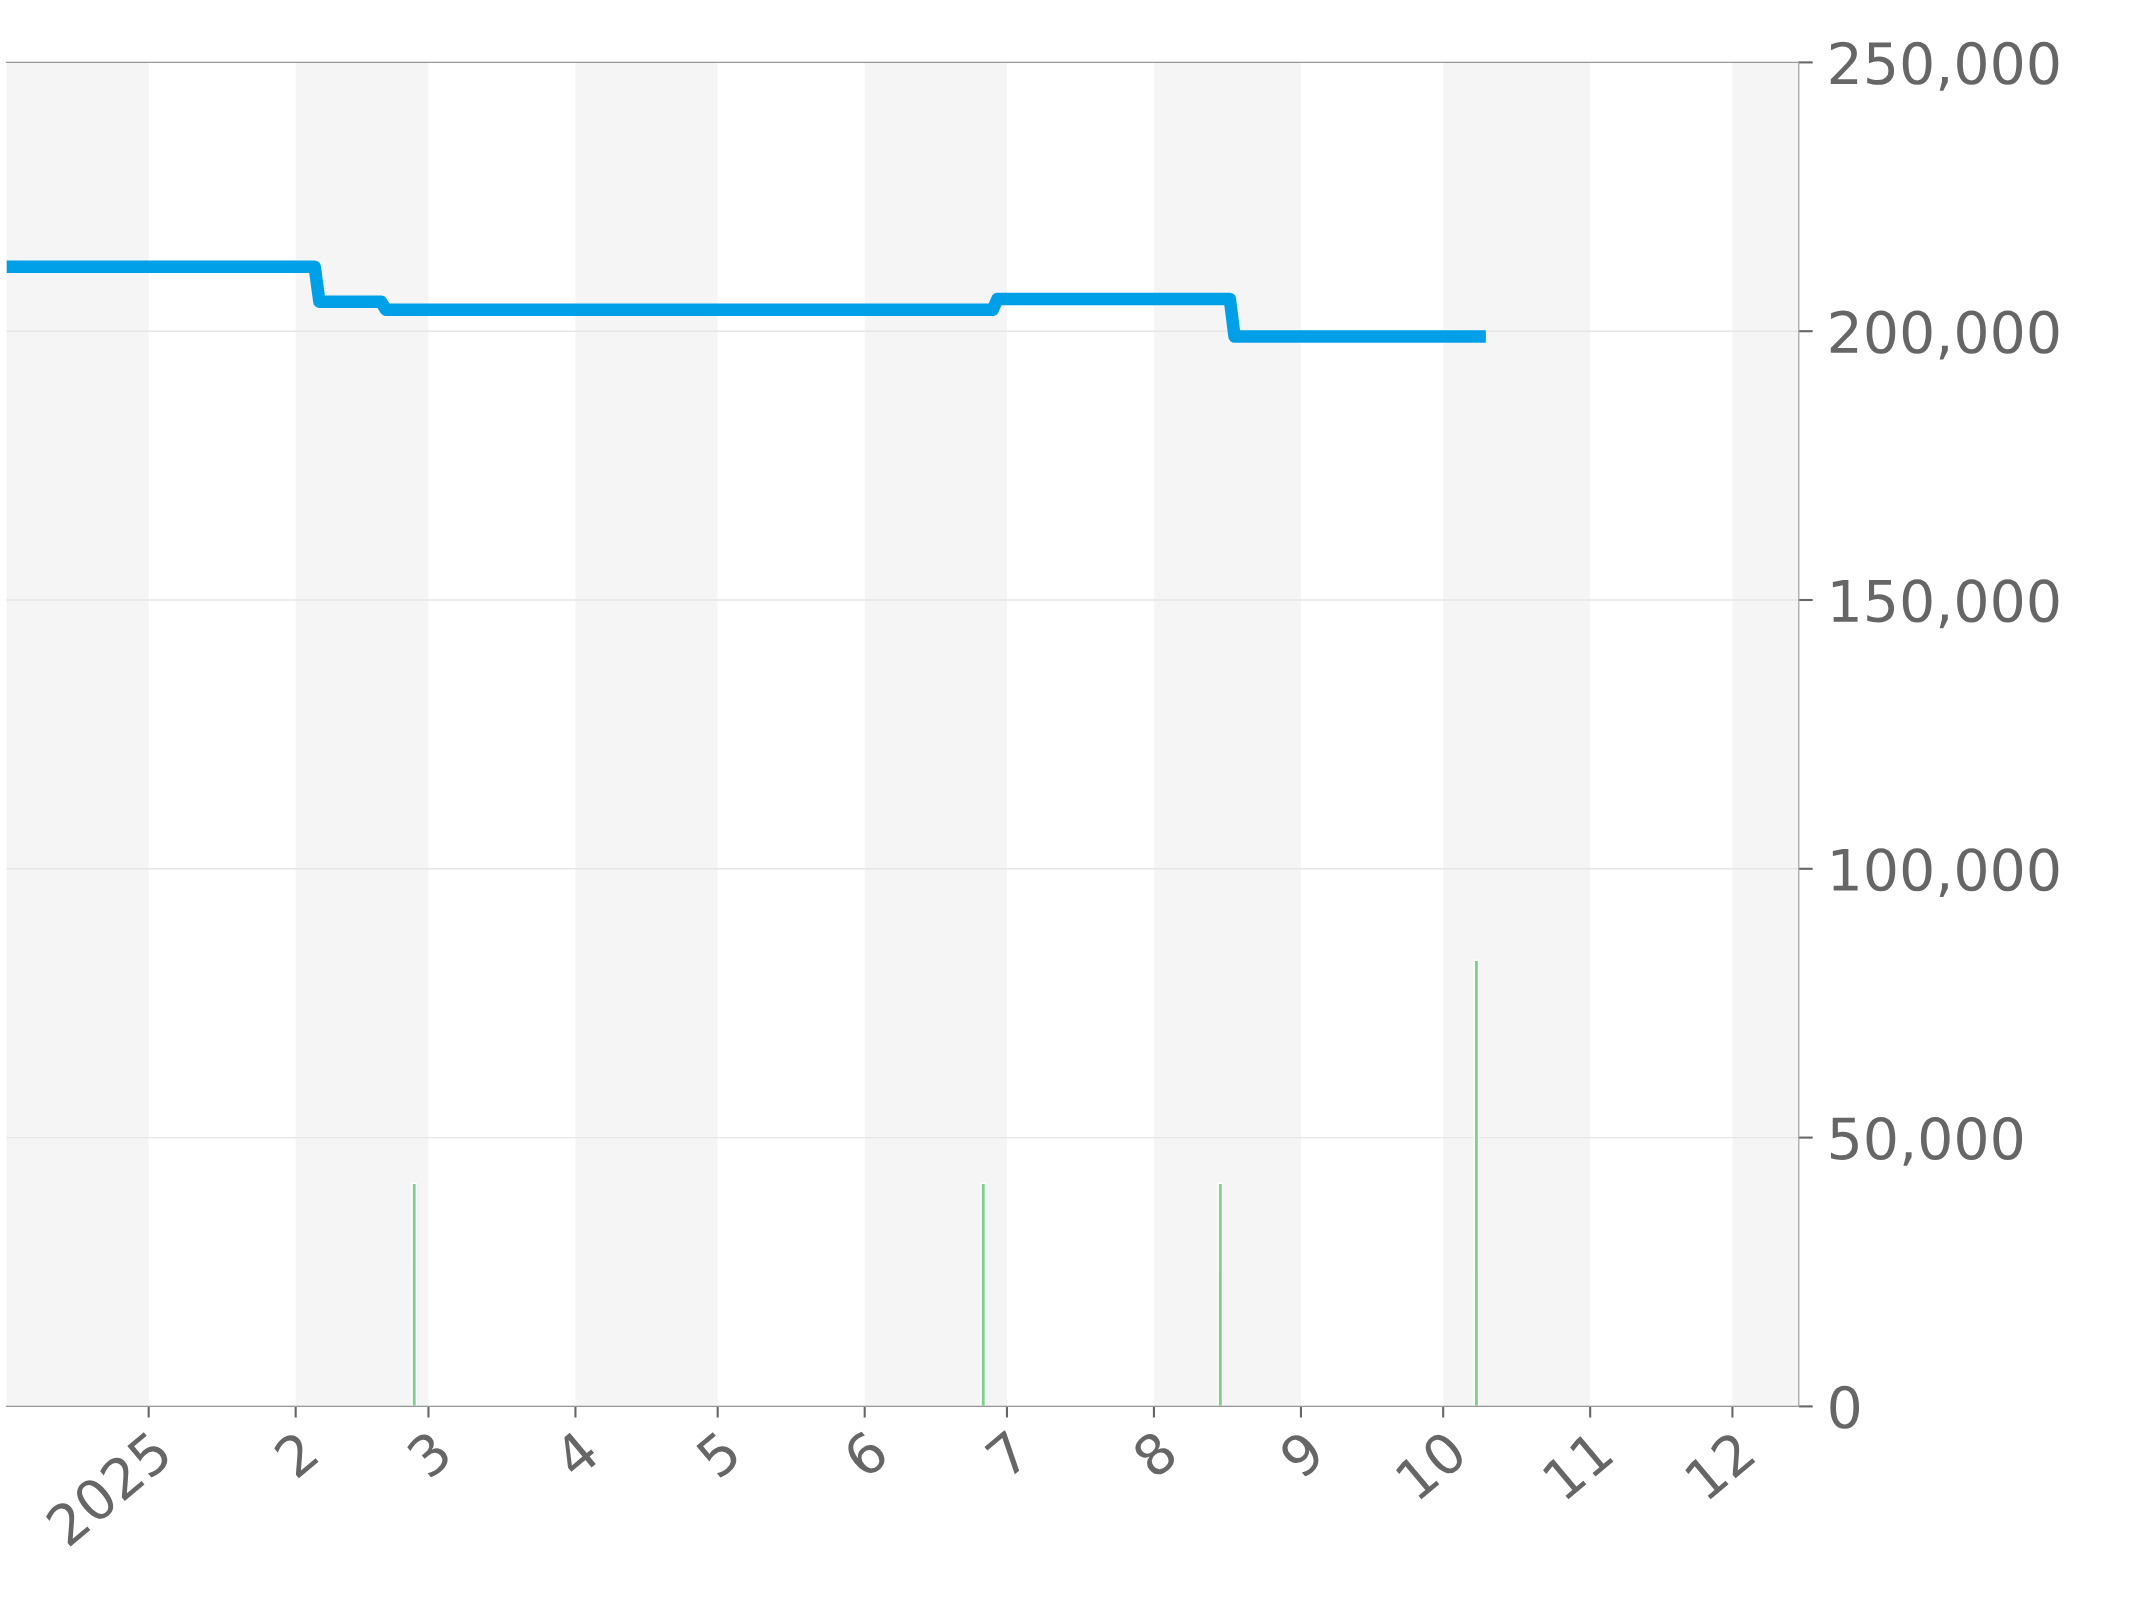 The height and width of the screenshot is (1600, 2144). Describe the element at coordinates (1719, 1465) in the screenshot. I see `x-tick-label: 12` at that location.